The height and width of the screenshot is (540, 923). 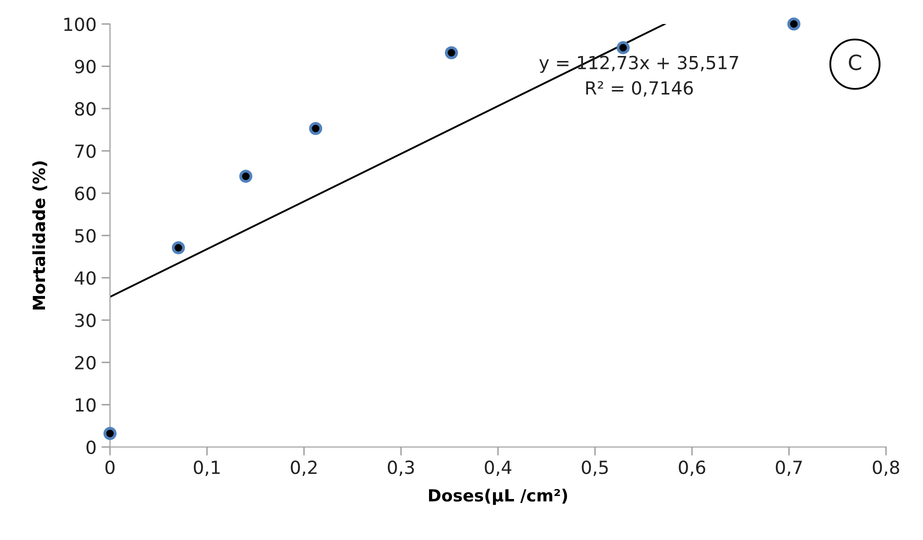 What do you see at coordinates (401, 468) in the screenshot?
I see `x-tick-label: 0,3` at bounding box center [401, 468].